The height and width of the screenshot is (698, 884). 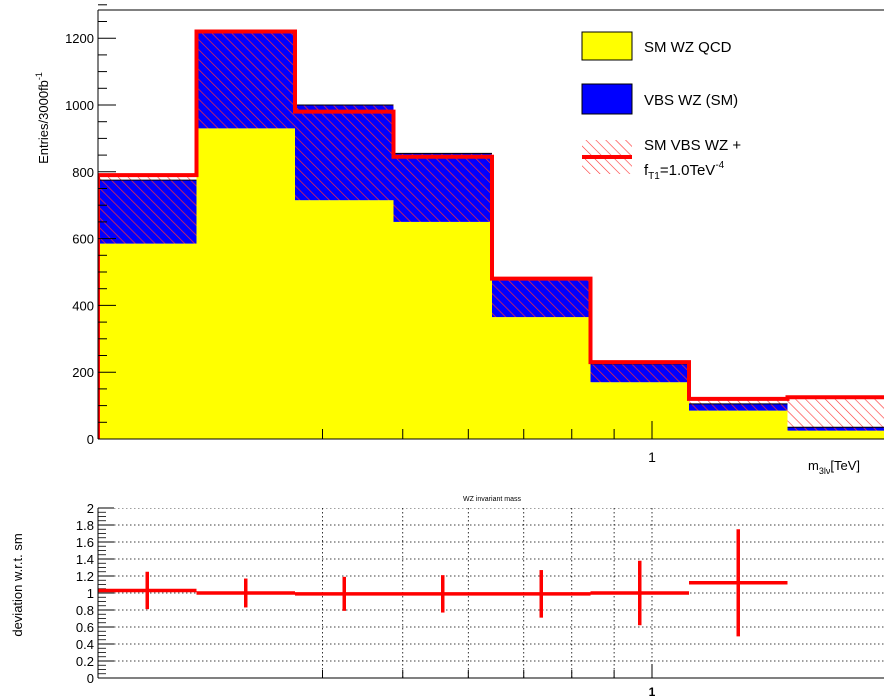 I want to click on ratio-y-tick-label-2: 0.4, so click(x=85, y=644).